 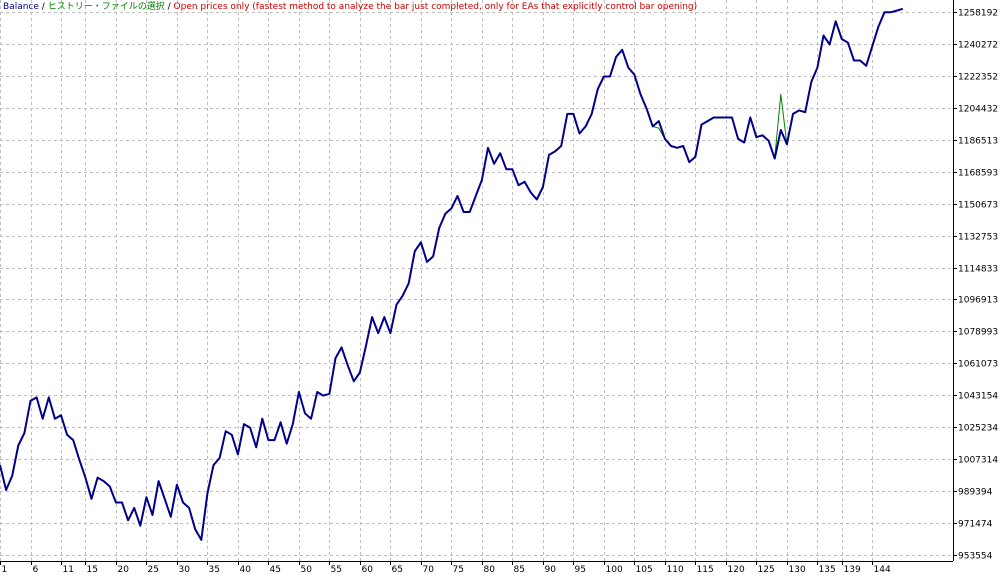 I want to click on y-tick-label: 989394, so click(x=975, y=493).